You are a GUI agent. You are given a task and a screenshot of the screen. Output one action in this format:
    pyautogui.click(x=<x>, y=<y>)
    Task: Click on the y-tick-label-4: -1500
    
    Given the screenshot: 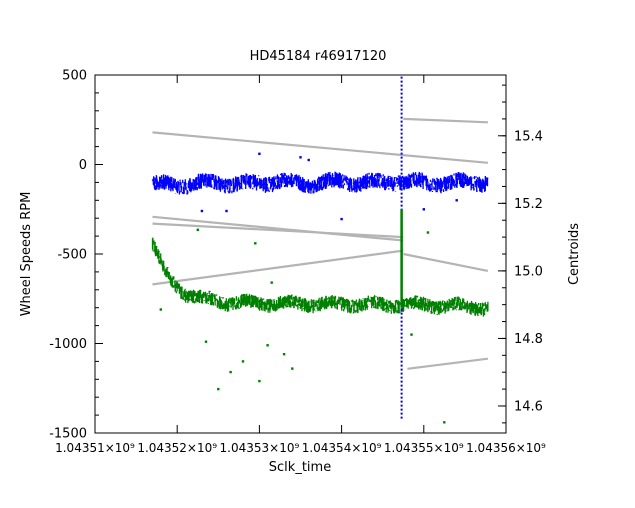 What is the action you would take?
    pyautogui.click(x=68, y=434)
    